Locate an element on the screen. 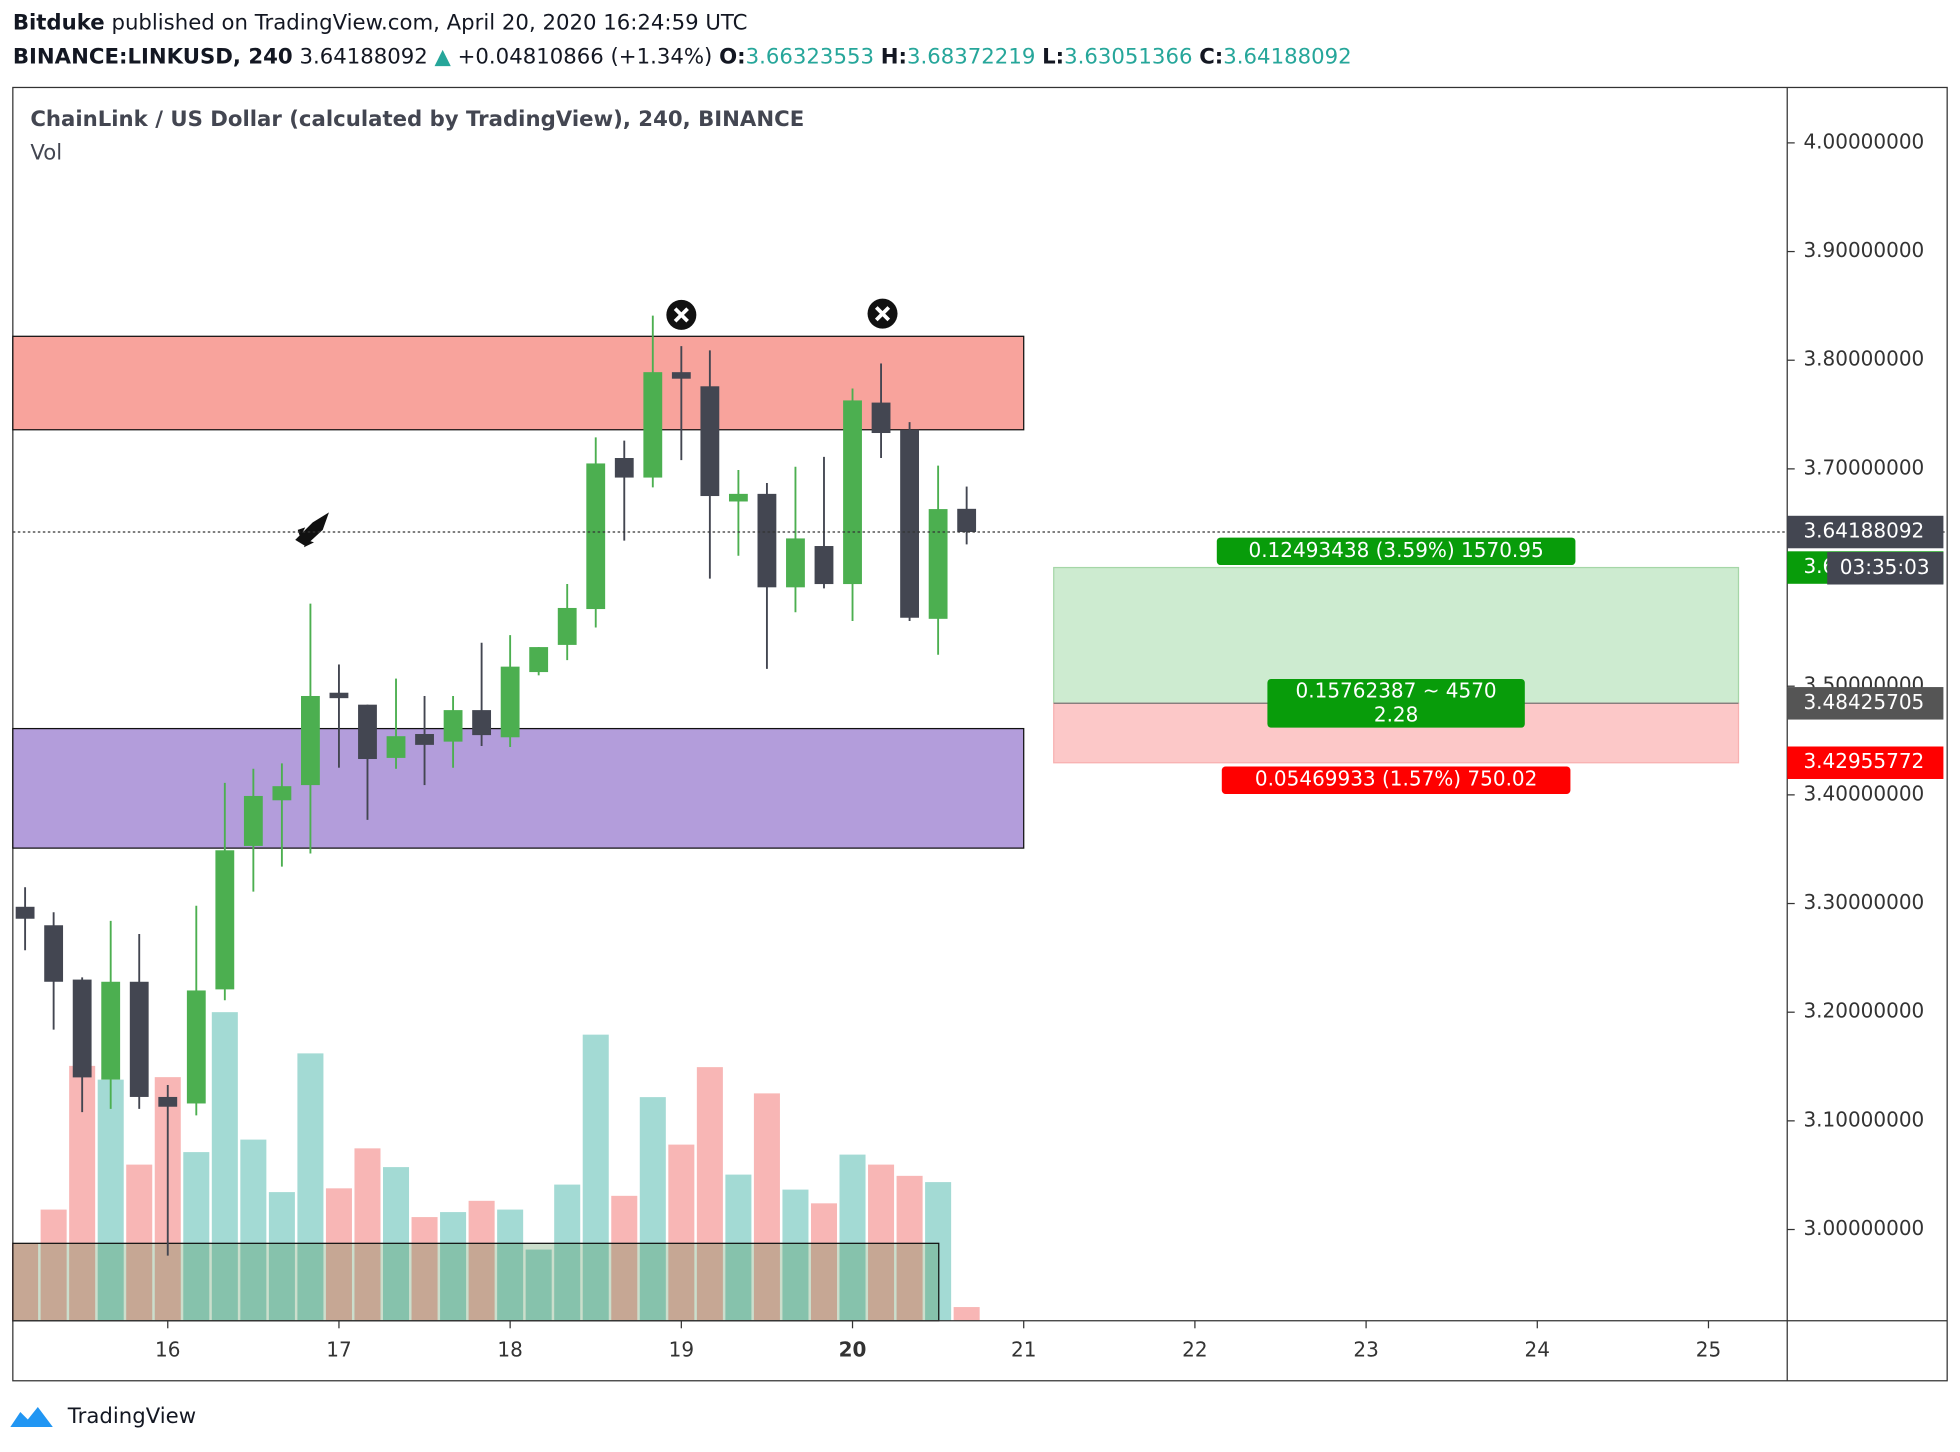 The image size is (1960, 1452). entry-price-tag-bg is located at coordinates (1865, 703).